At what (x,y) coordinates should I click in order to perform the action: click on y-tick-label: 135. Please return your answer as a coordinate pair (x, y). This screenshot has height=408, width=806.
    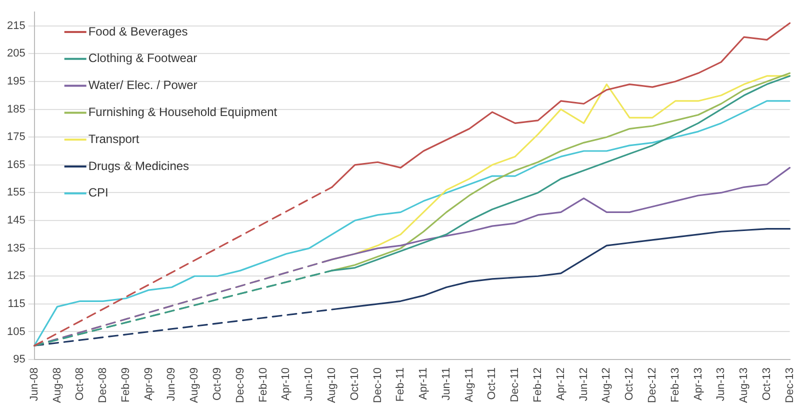
    Looking at the image, I should click on (16, 248).